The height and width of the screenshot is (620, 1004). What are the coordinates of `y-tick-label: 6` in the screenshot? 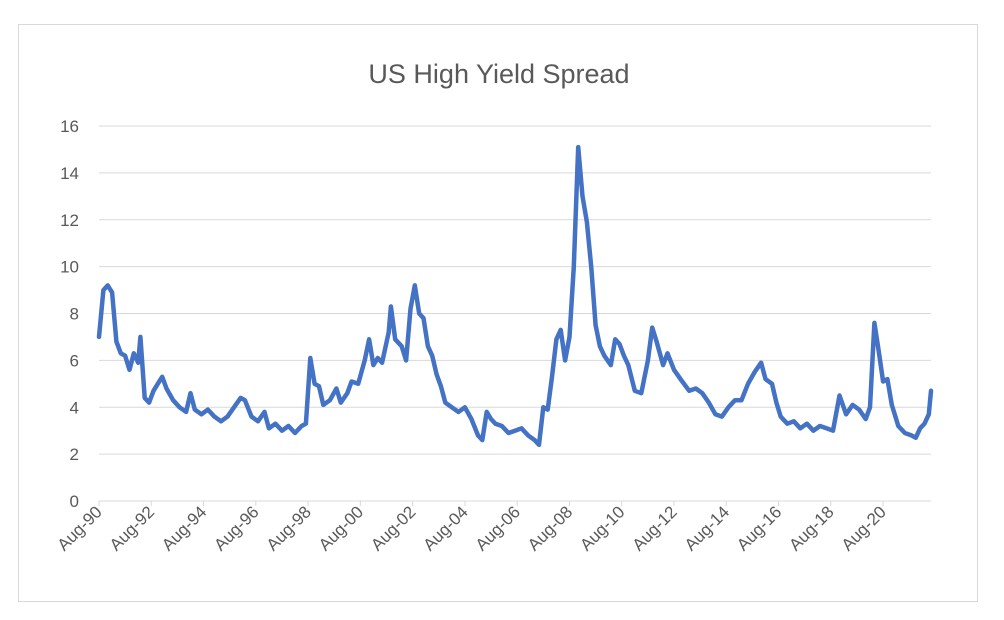 It's located at (74, 360).